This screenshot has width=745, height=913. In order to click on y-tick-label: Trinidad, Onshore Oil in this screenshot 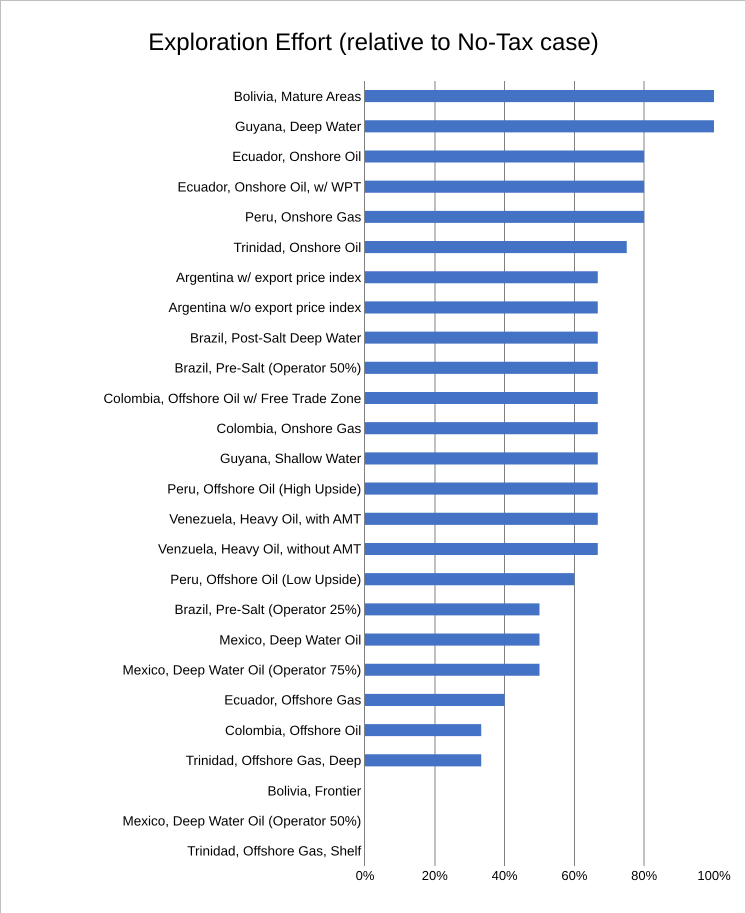, I will do `click(297, 247)`.